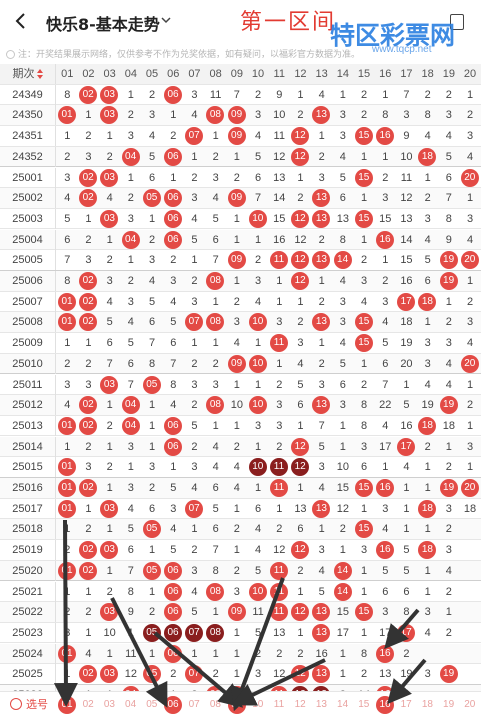 Image resolution: width=481 pixels, height=716 pixels. What do you see at coordinates (406, 704) in the screenshot?
I see `pick-number-button: 17` at bounding box center [406, 704].